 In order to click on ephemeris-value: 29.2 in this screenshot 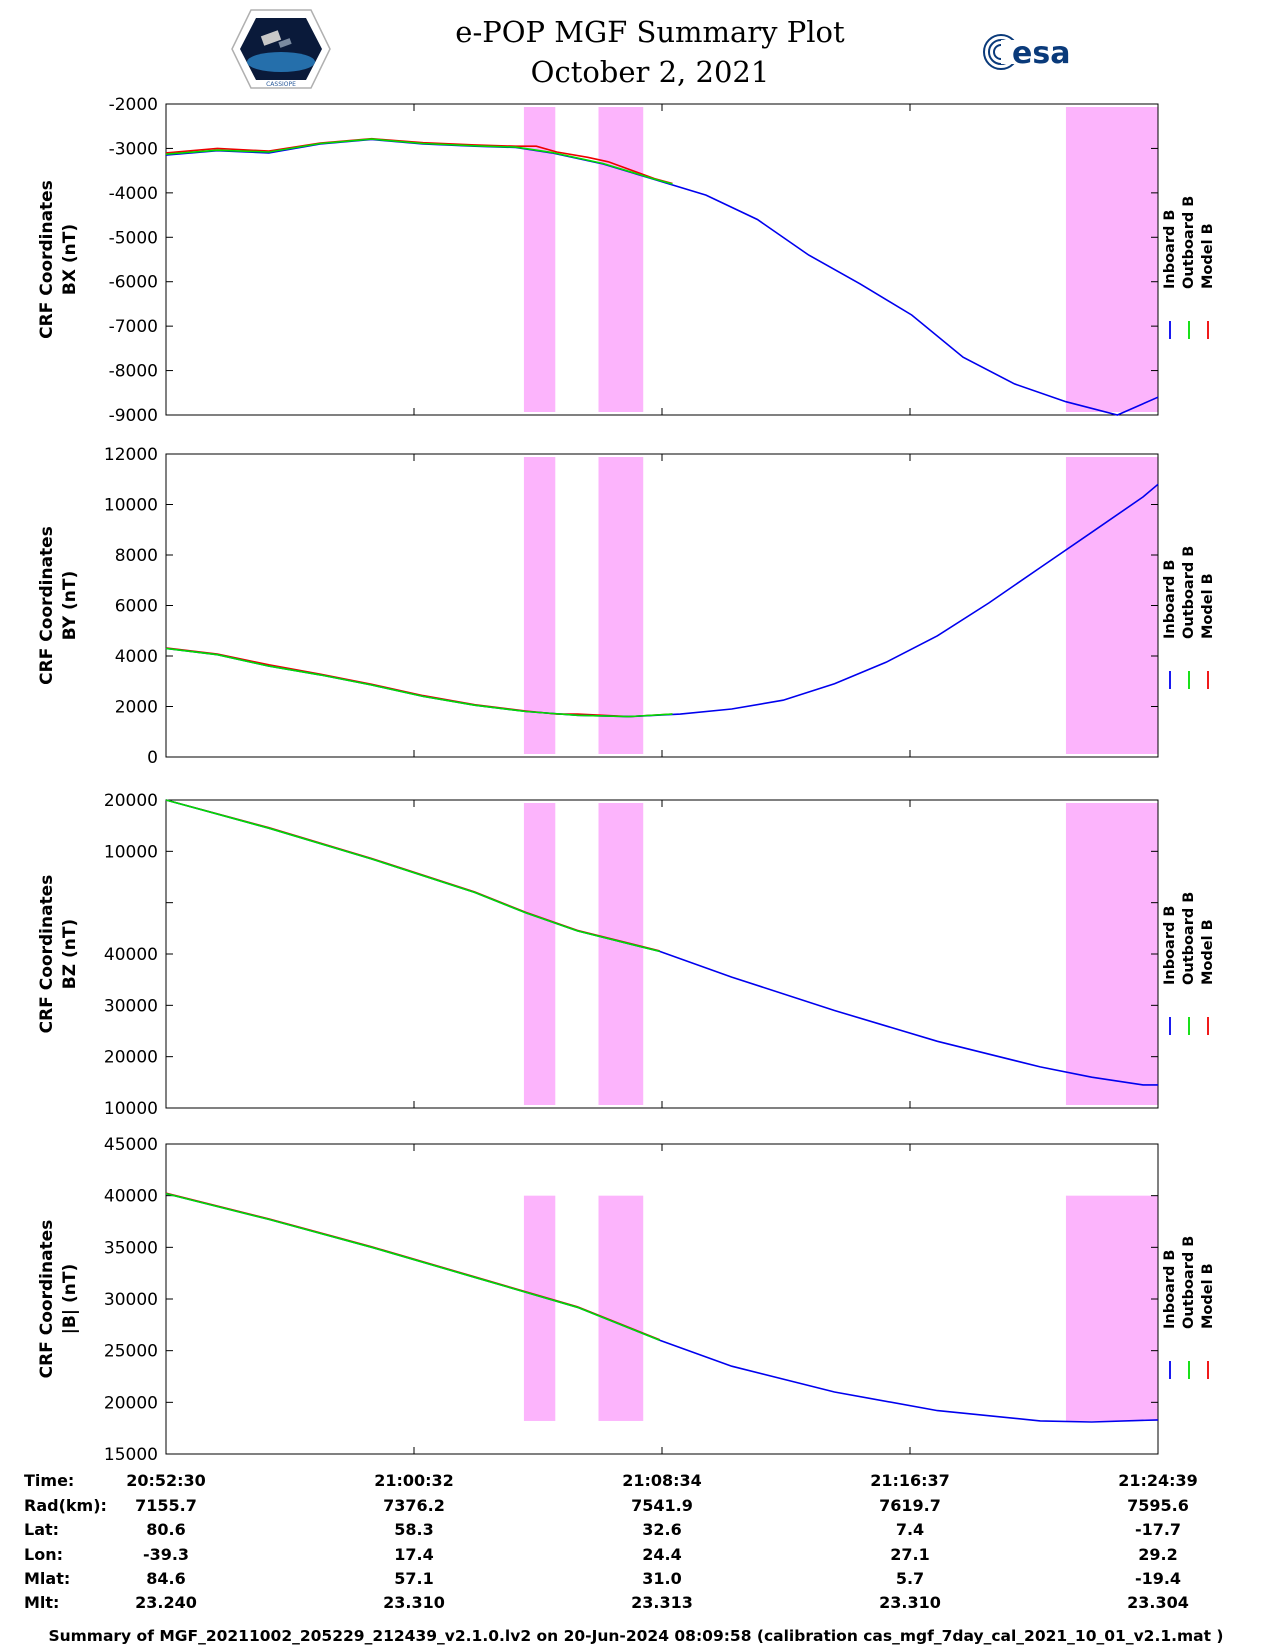, I will do `click(1157, 1554)`.